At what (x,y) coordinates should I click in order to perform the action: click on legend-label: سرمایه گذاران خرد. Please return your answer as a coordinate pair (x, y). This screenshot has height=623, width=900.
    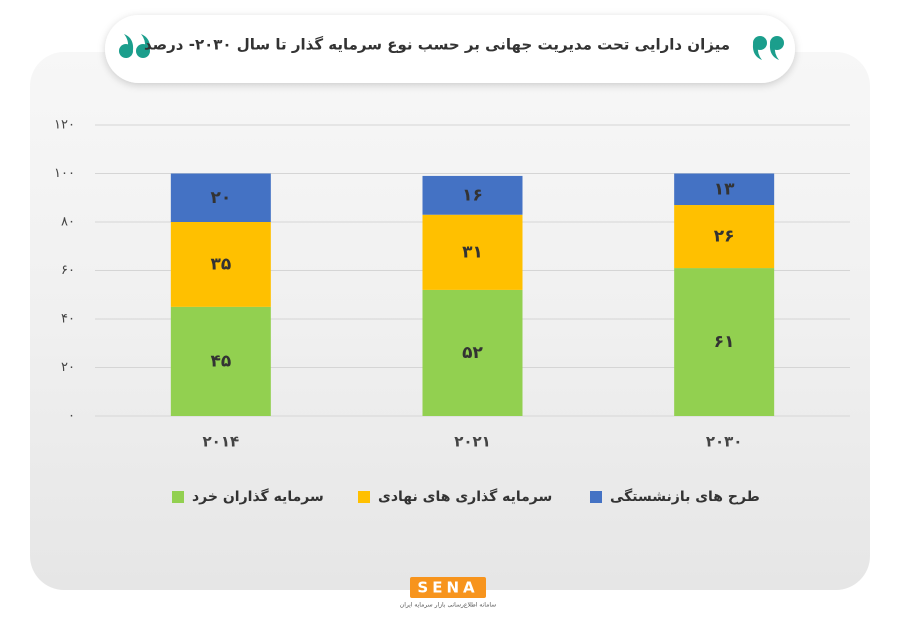
    Looking at the image, I should click on (258, 496).